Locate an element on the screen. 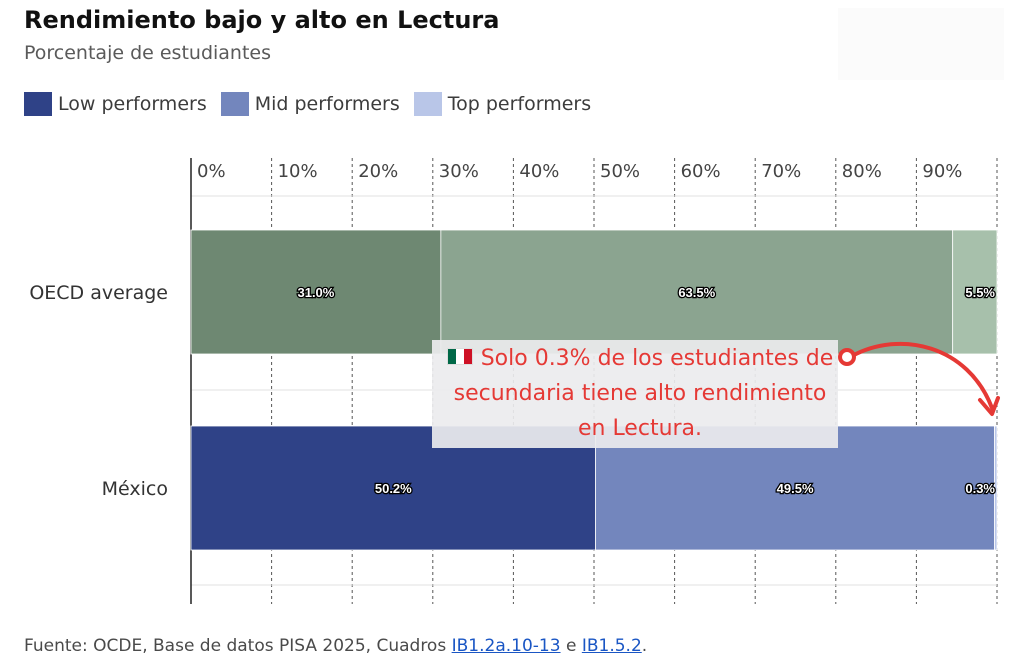  x-tick-label: 30% is located at coordinates (459, 171).